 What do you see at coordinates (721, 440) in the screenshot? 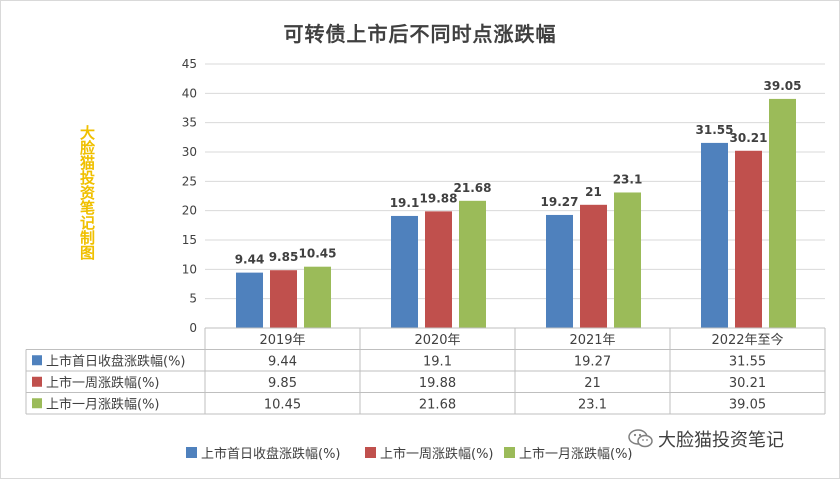
I see `watermark-text: 大脸猫投资笔记` at bounding box center [721, 440].